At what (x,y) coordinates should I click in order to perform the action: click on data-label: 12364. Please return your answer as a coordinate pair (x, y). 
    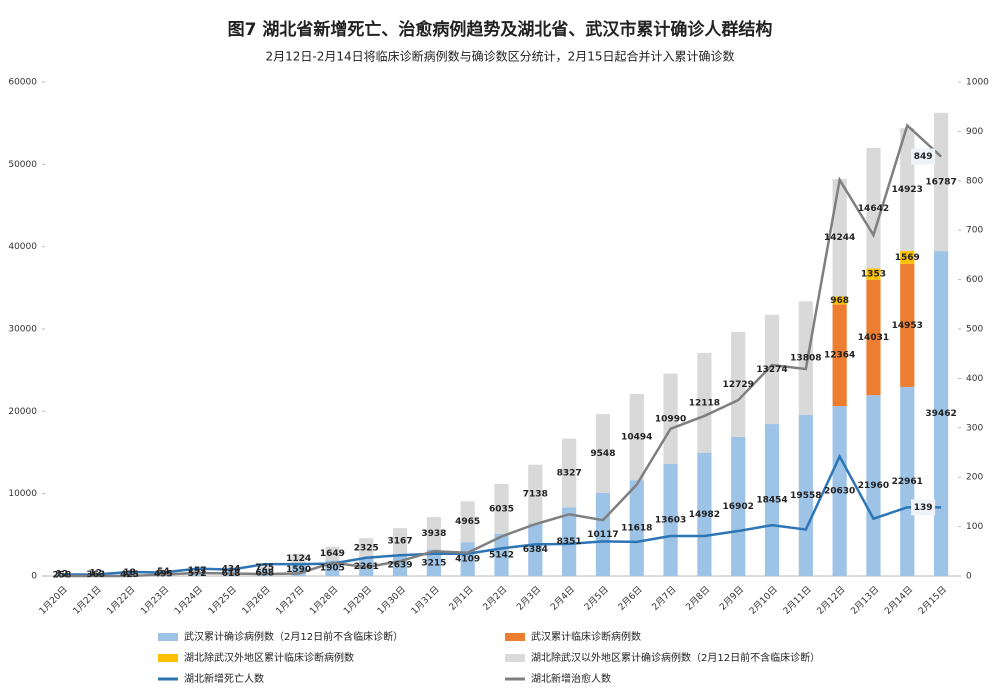
    Looking at the image, I should click on (839, 356).